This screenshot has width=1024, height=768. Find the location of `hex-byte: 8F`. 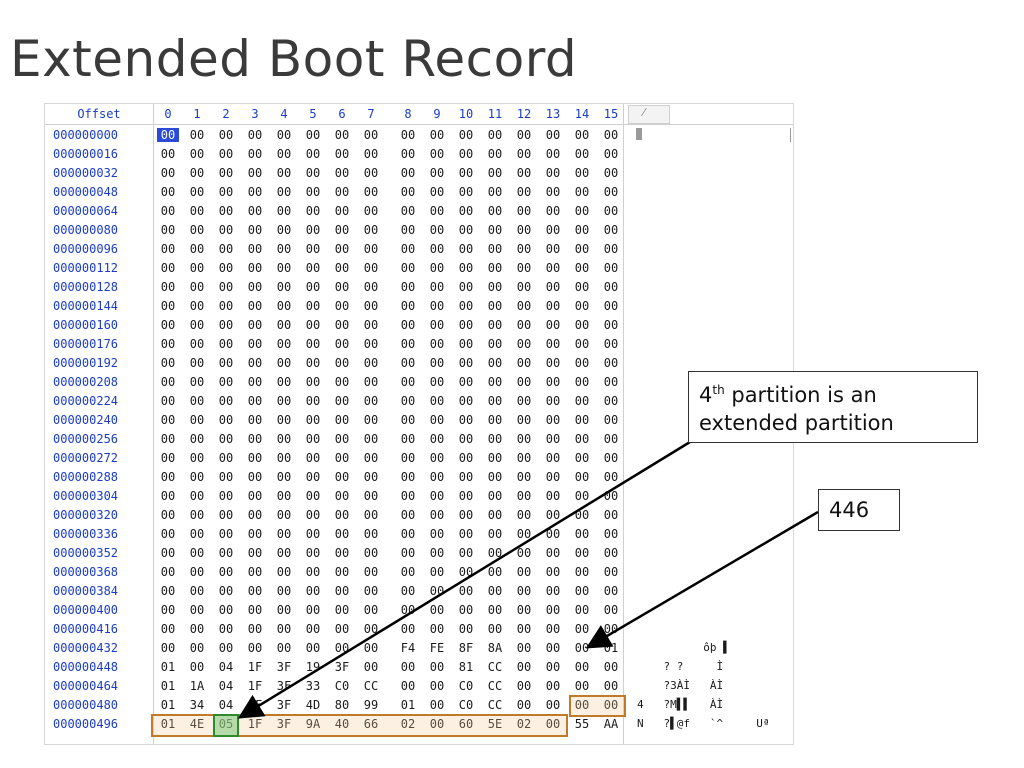

hex-byte: 8F is located at coordinates (466, 648).